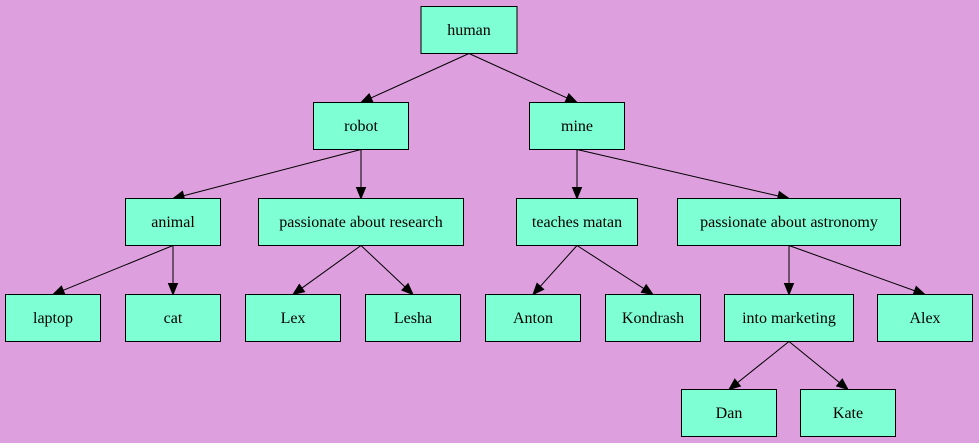 The width and height of the screenshot is (979, 443). I want to click on node-label: animal, so click(173, 222).